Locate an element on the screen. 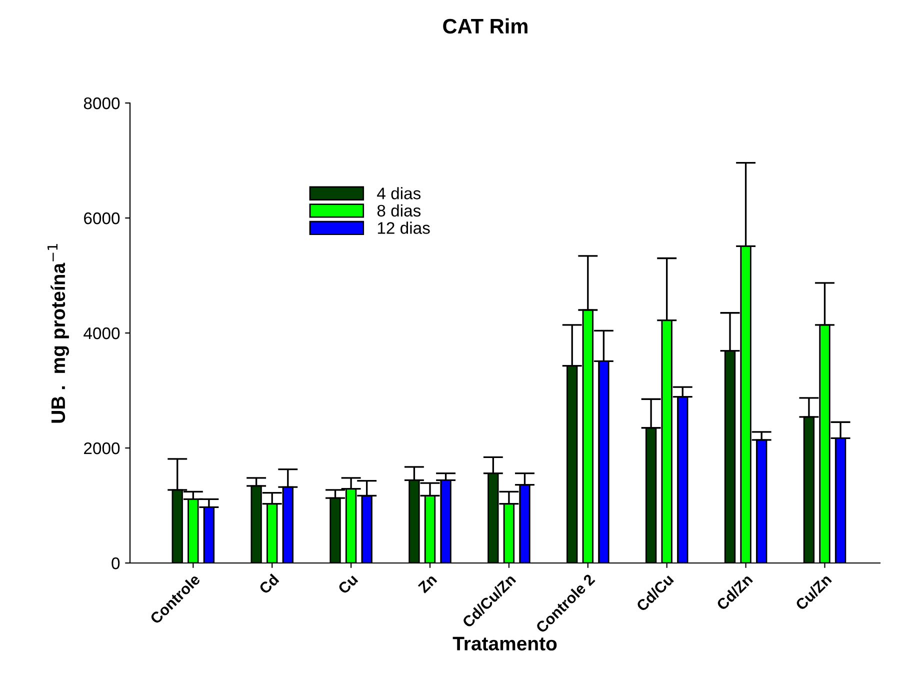 This screenshot has height=673, width=916. y-tick-label: 6000 is located at coordinates (102, 218).